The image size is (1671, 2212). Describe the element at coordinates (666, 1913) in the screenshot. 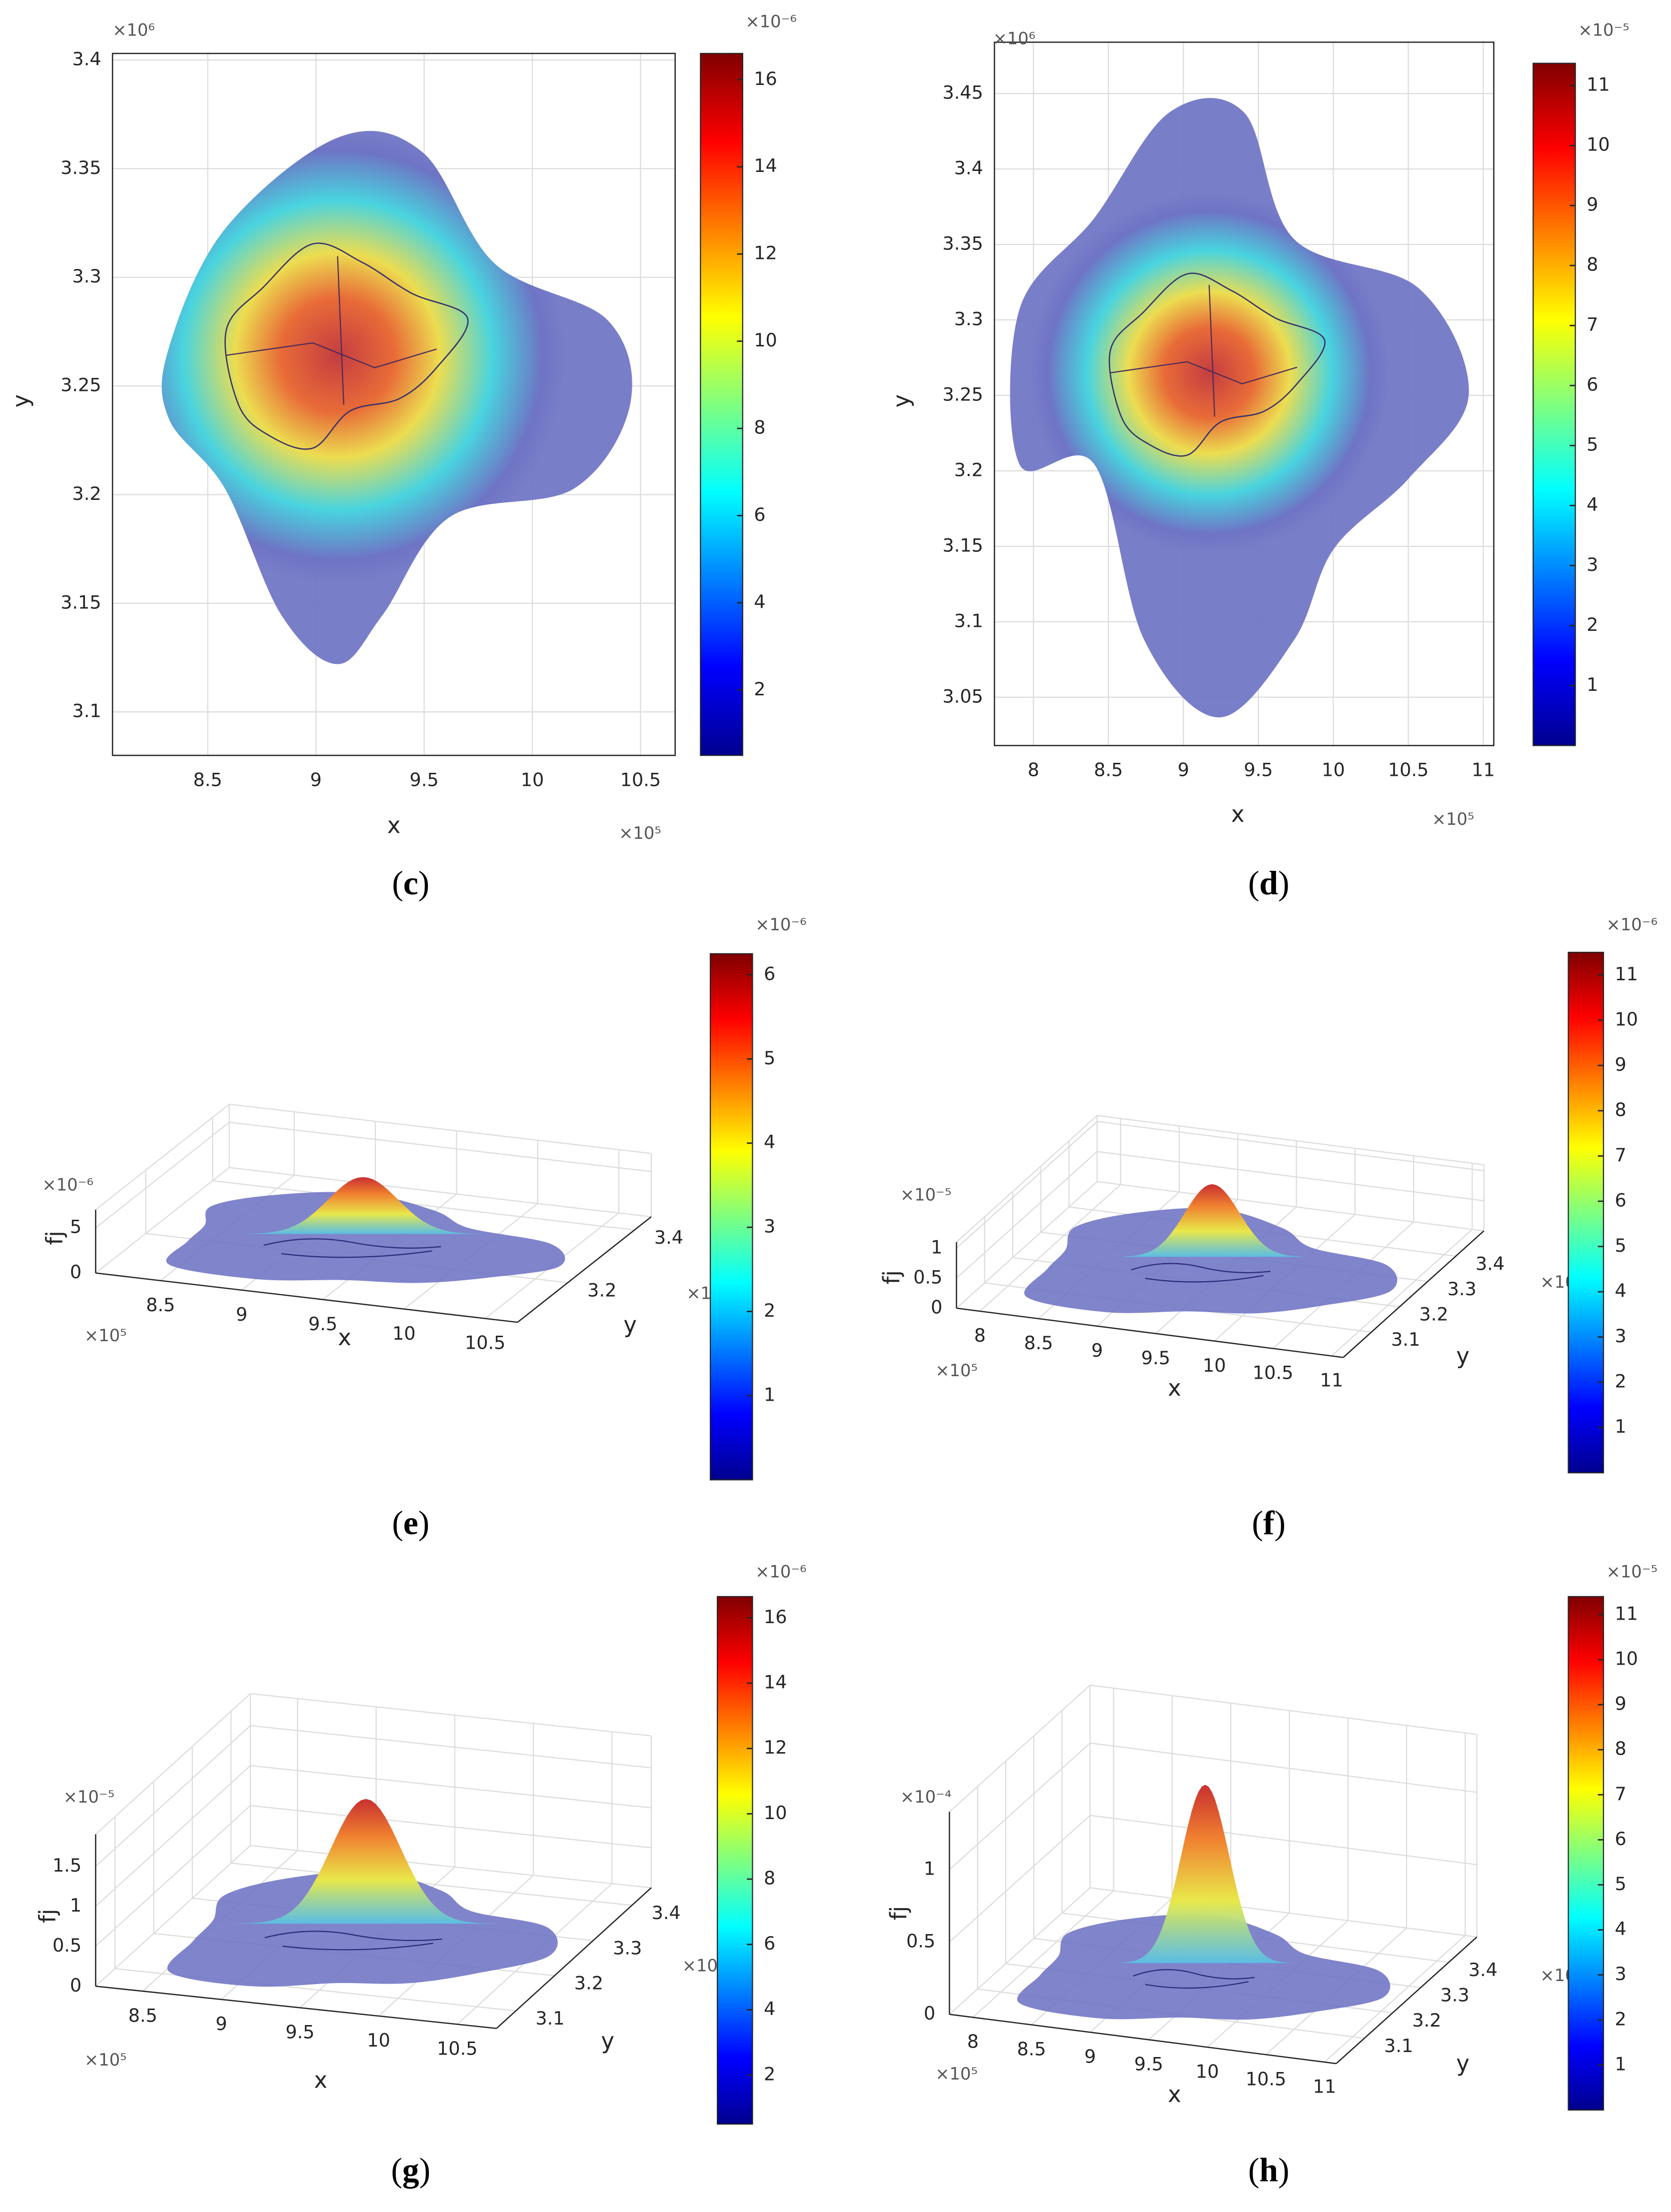

I see `y-tick-label: 3.4` at that location.